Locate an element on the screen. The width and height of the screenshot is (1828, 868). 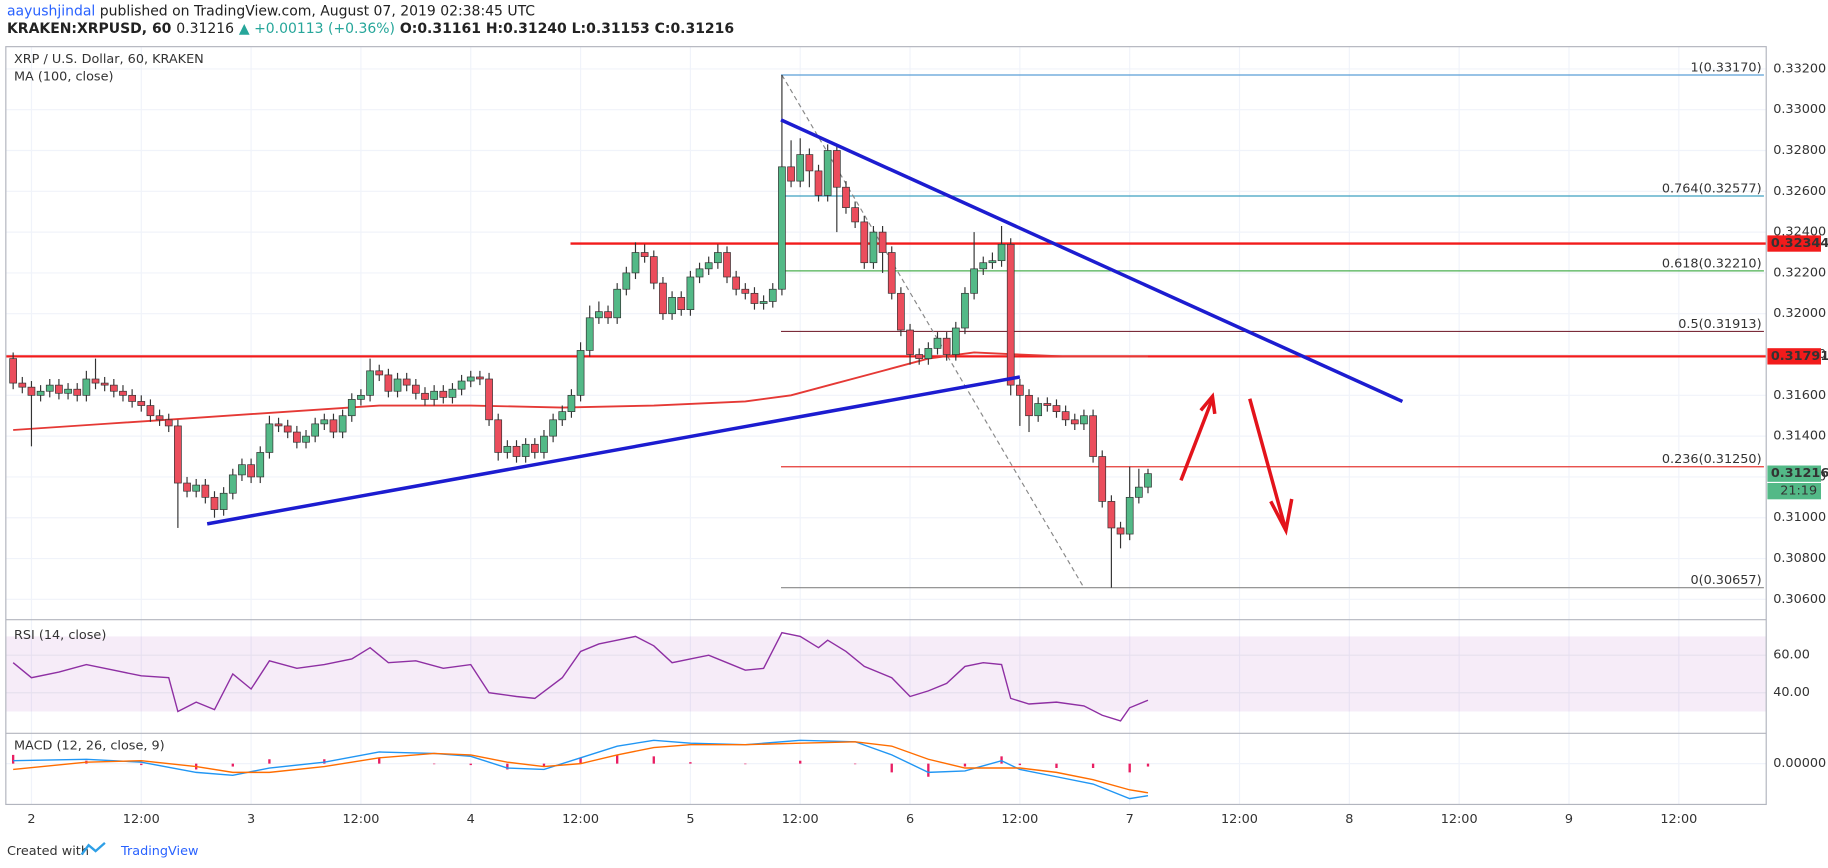
price-tag is located at coordinates (1794, 243).